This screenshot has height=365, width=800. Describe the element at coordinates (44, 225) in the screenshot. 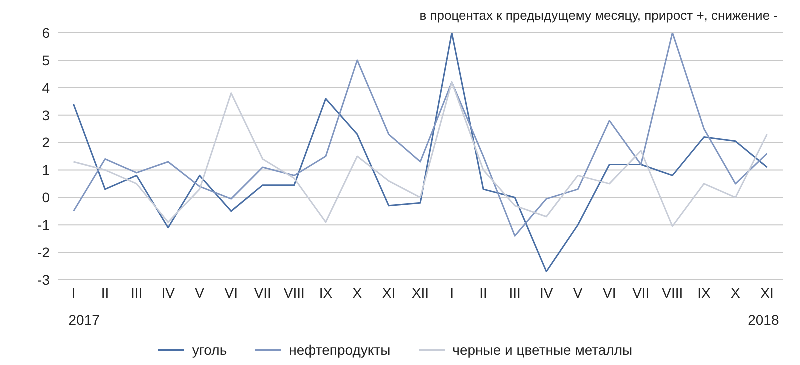

I see `y-tick-label: -1` at that location.